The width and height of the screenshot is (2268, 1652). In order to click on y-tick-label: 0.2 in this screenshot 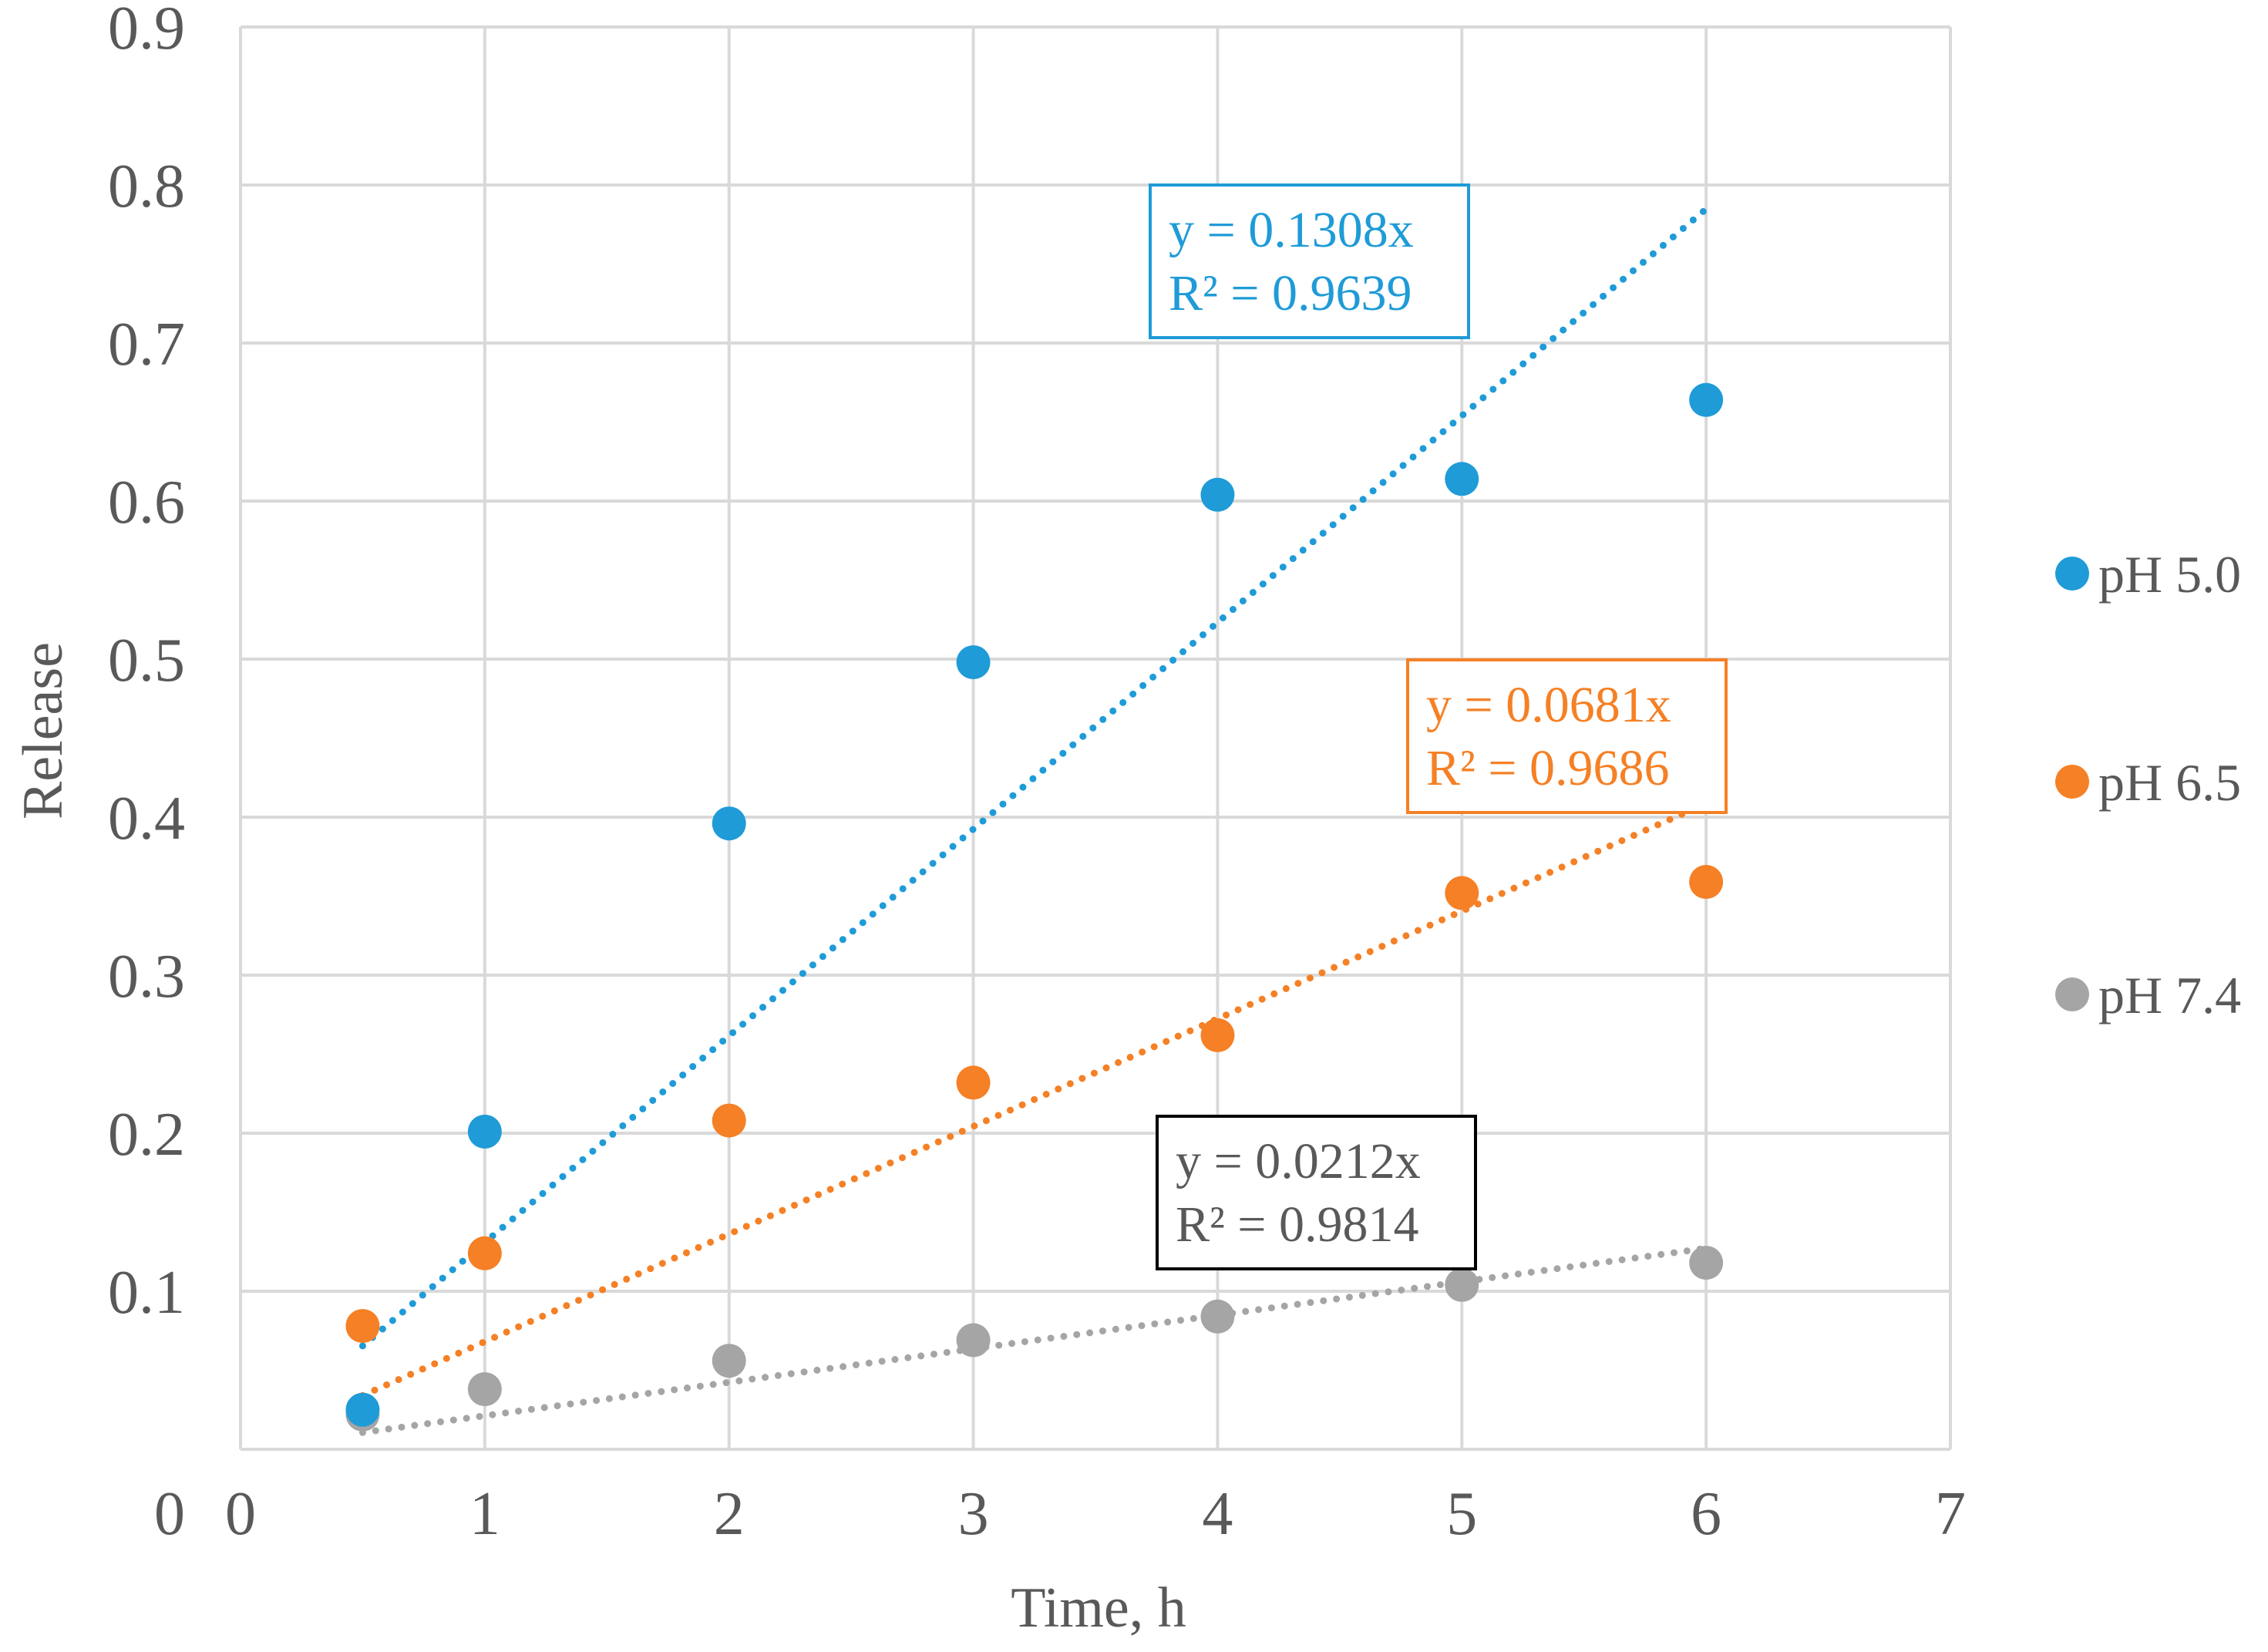, I will do `click(146, 1135)`.